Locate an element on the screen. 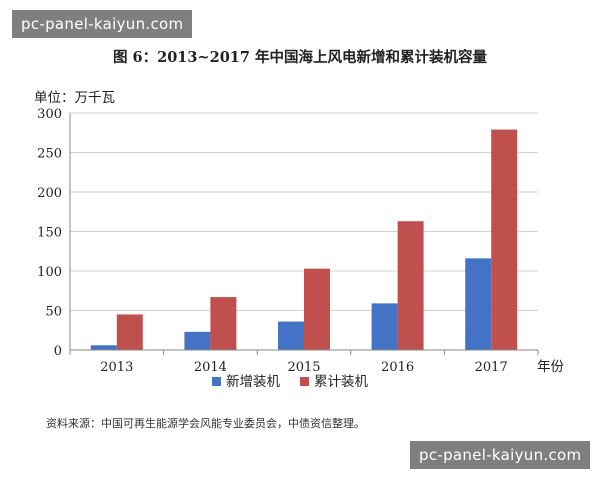  y-tick-labels: 0 50 100 150 200 250 300 is located at coordinates (49, 233).